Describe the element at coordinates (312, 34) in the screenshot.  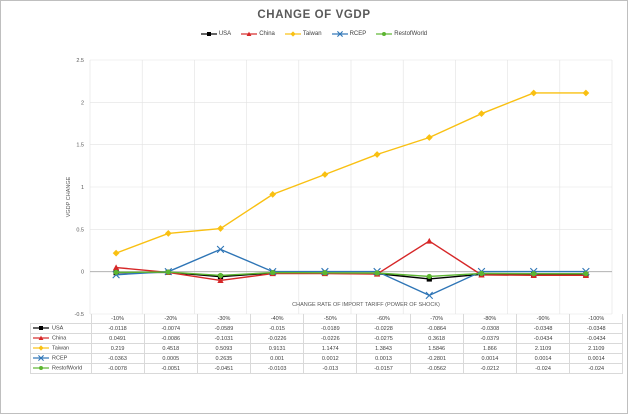
I see `legend-label: Taiwan` at that location.